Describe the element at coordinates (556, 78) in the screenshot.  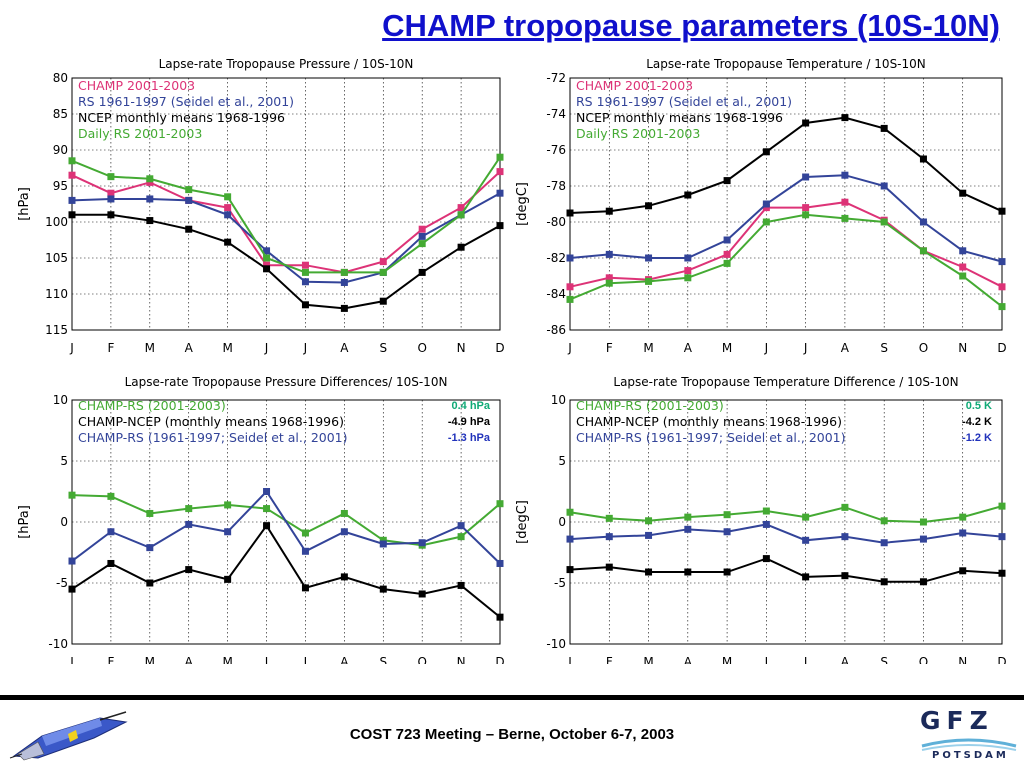
I see `y-tick-label: -72` at that location.